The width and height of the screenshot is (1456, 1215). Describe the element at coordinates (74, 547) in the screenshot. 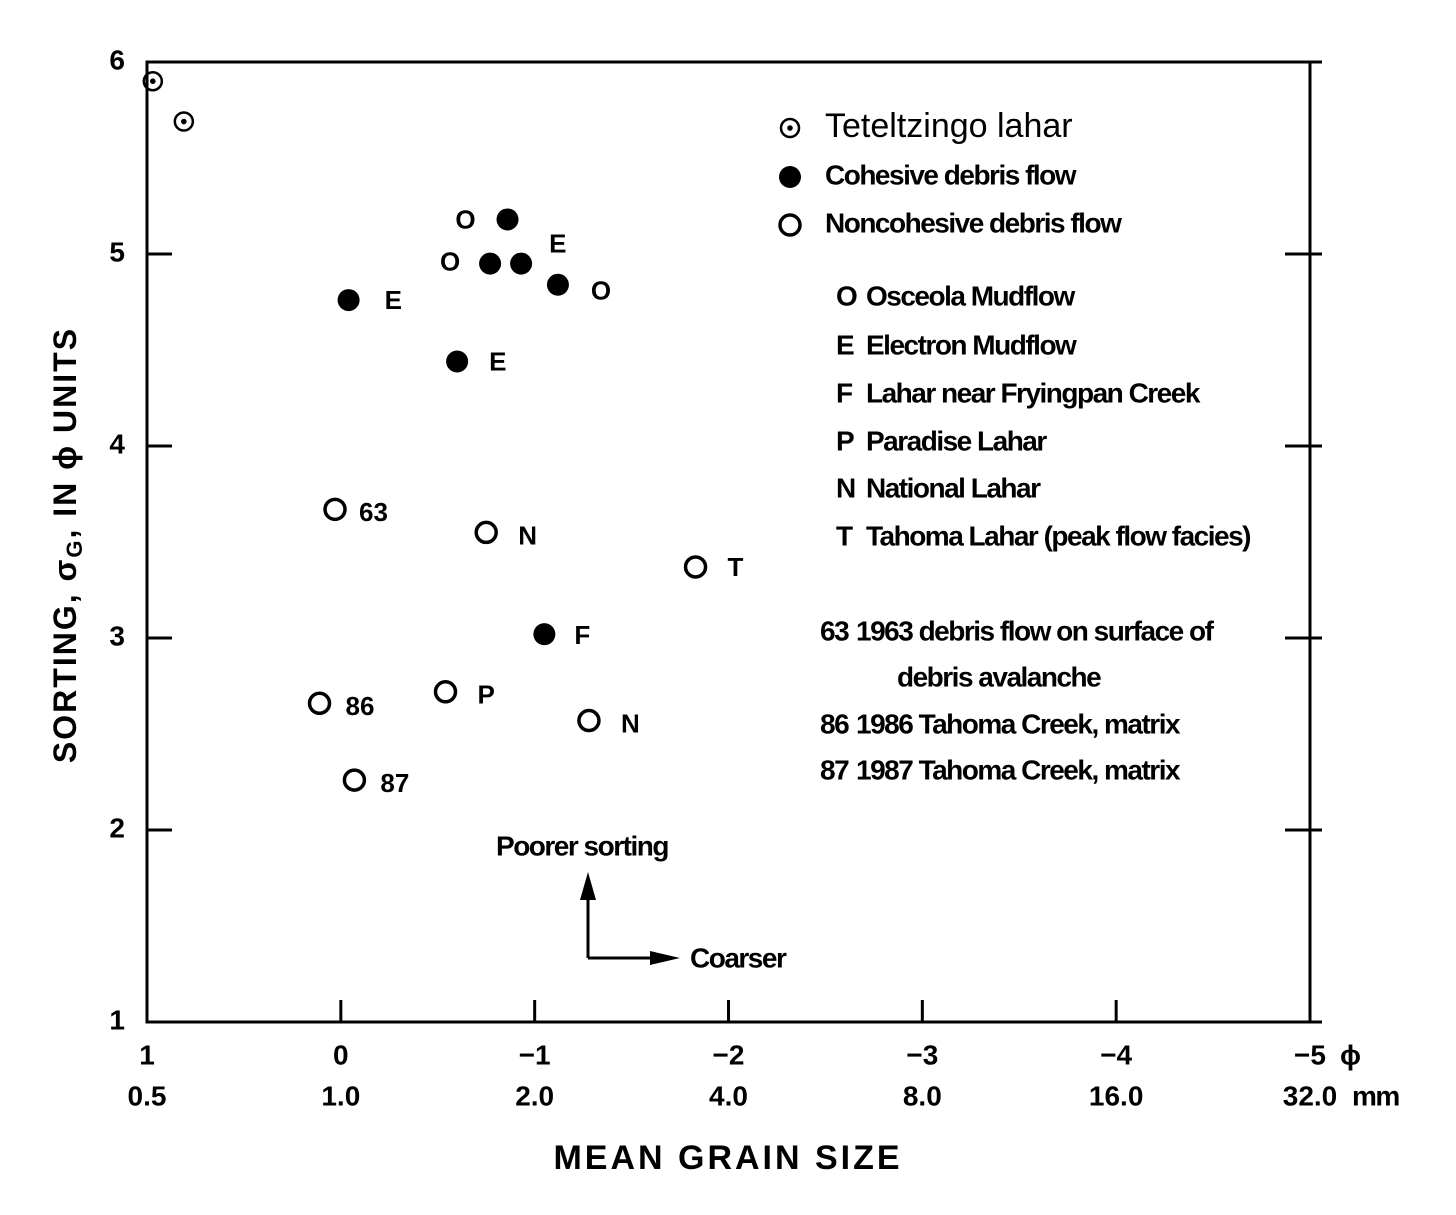

I see `y-title-subscript: G` at that location.